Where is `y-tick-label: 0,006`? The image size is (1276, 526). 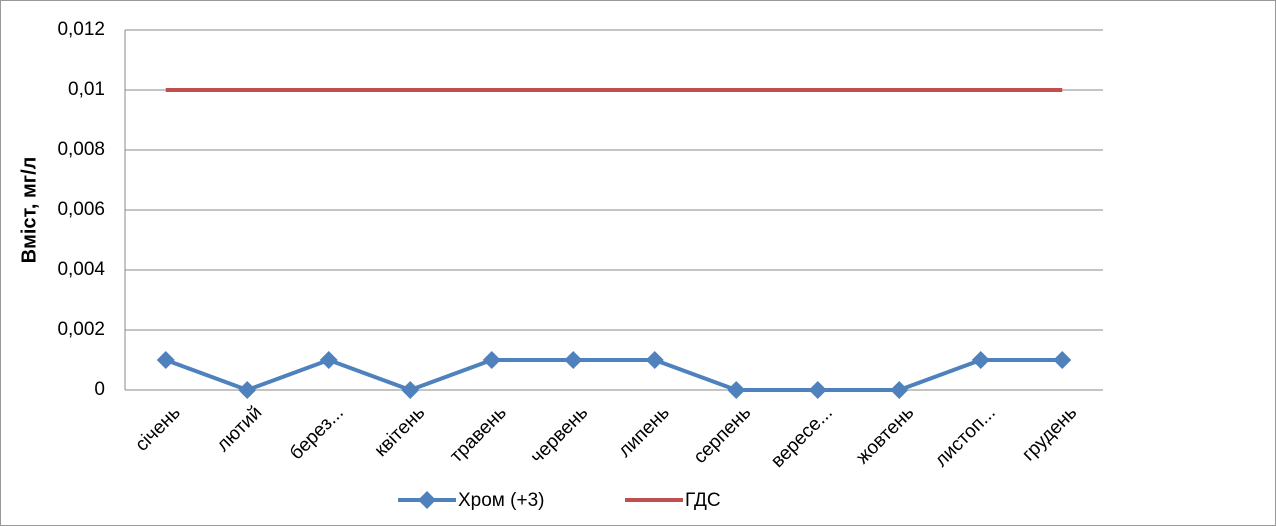 y-tick-label: 0,006 is located at coordinates (81, 209).